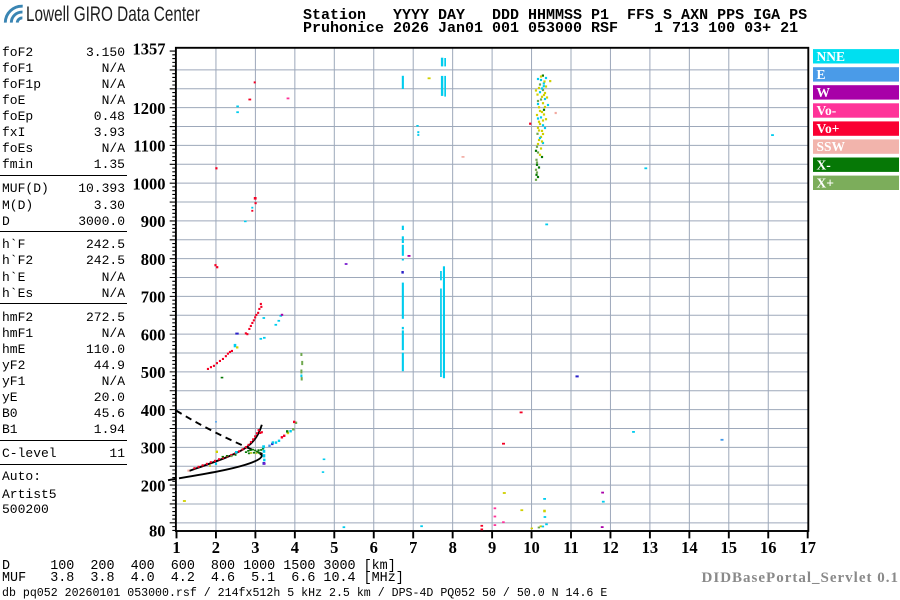 This screenshot has height=600, width=900. What do you see at coordinates (650, 547) in the screenshot?
I see `svg-text: 13` at bounding box center [650, 547].